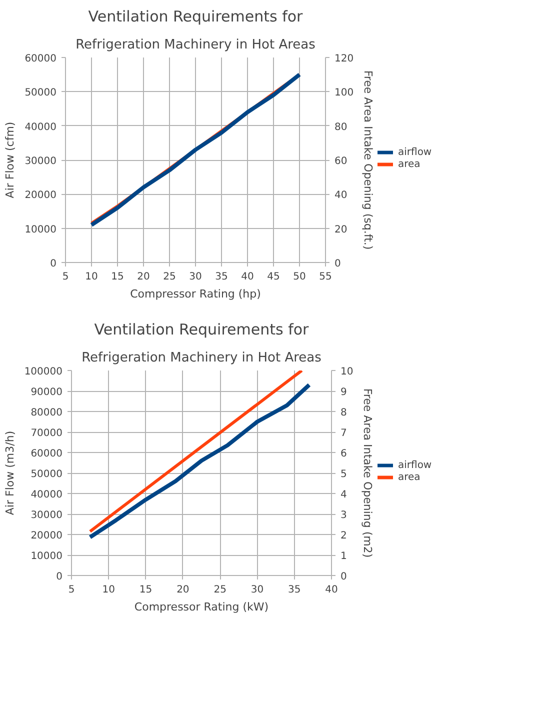 The height and width of the screenshot is (712, 538). What do you see at coordinates (344, 59) in the screenshot?
I see `y2-tick-label: 120` at bounding box center [344, 59].